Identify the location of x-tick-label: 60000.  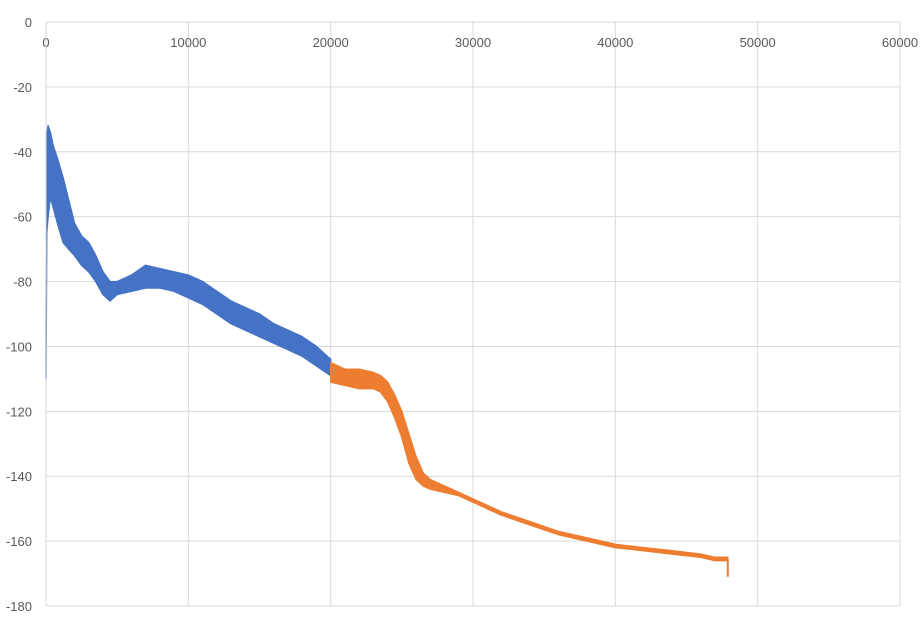
(900, 42).